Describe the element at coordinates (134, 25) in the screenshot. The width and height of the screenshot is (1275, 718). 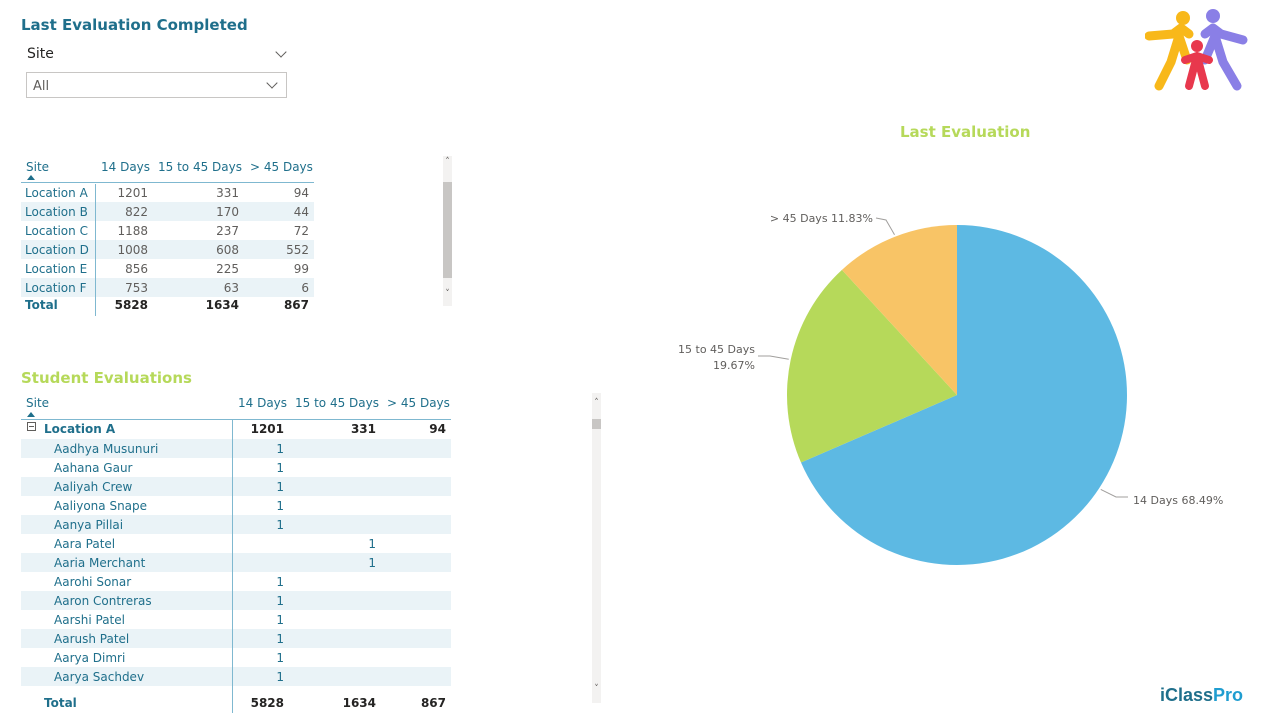
I see `page-title: Last Evaluation Completed` at that location.